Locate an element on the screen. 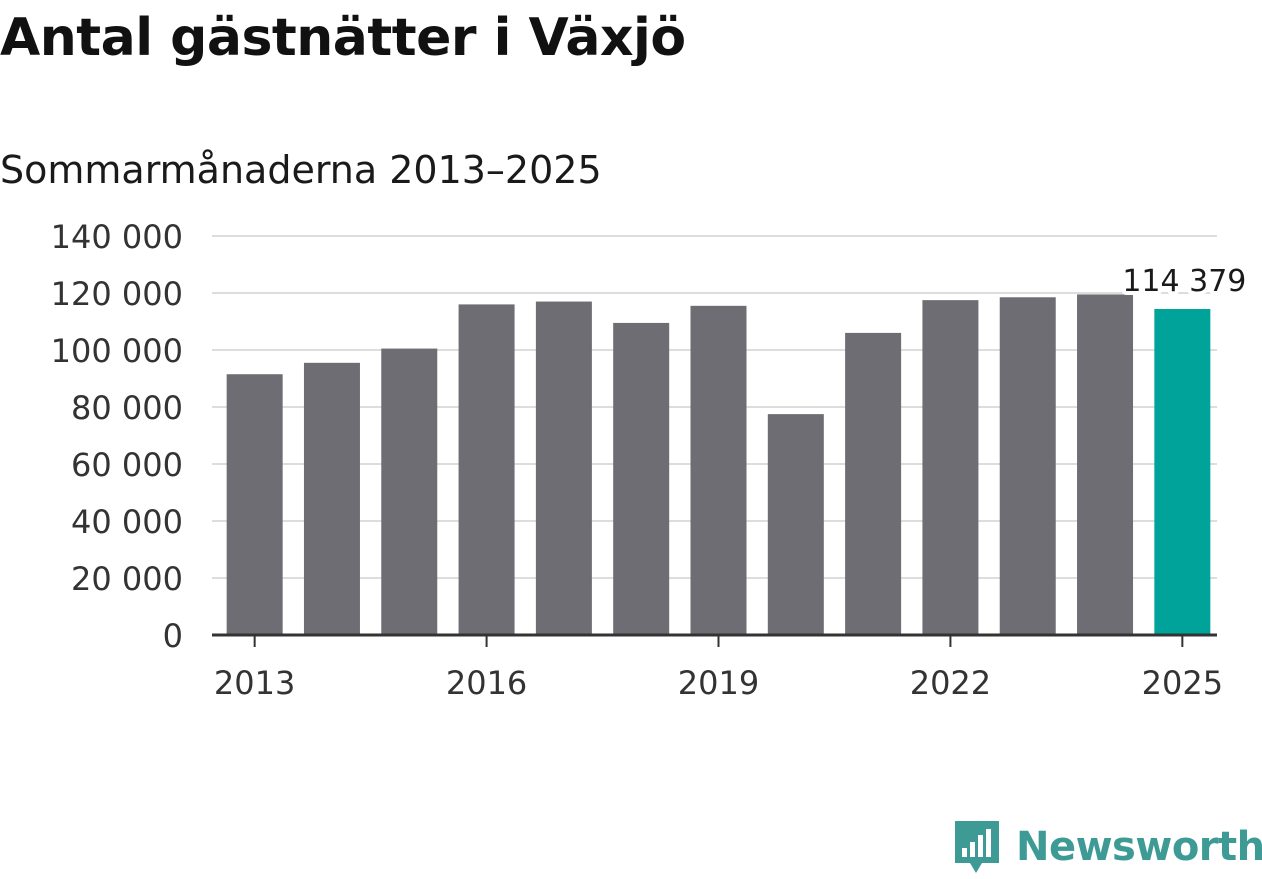  y-tick-label: 20 000 is located at coordinates (127, 579).